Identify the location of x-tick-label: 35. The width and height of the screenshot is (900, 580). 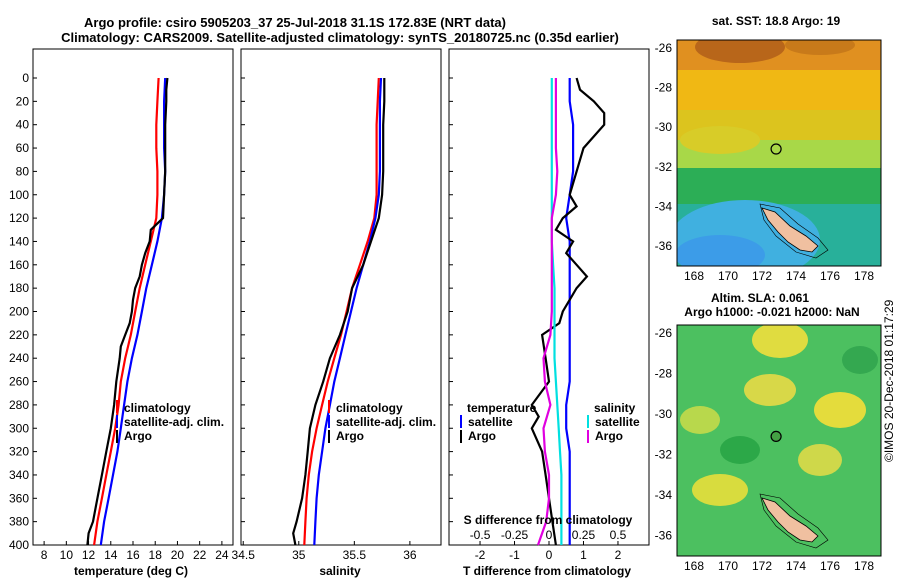
(299, 555).